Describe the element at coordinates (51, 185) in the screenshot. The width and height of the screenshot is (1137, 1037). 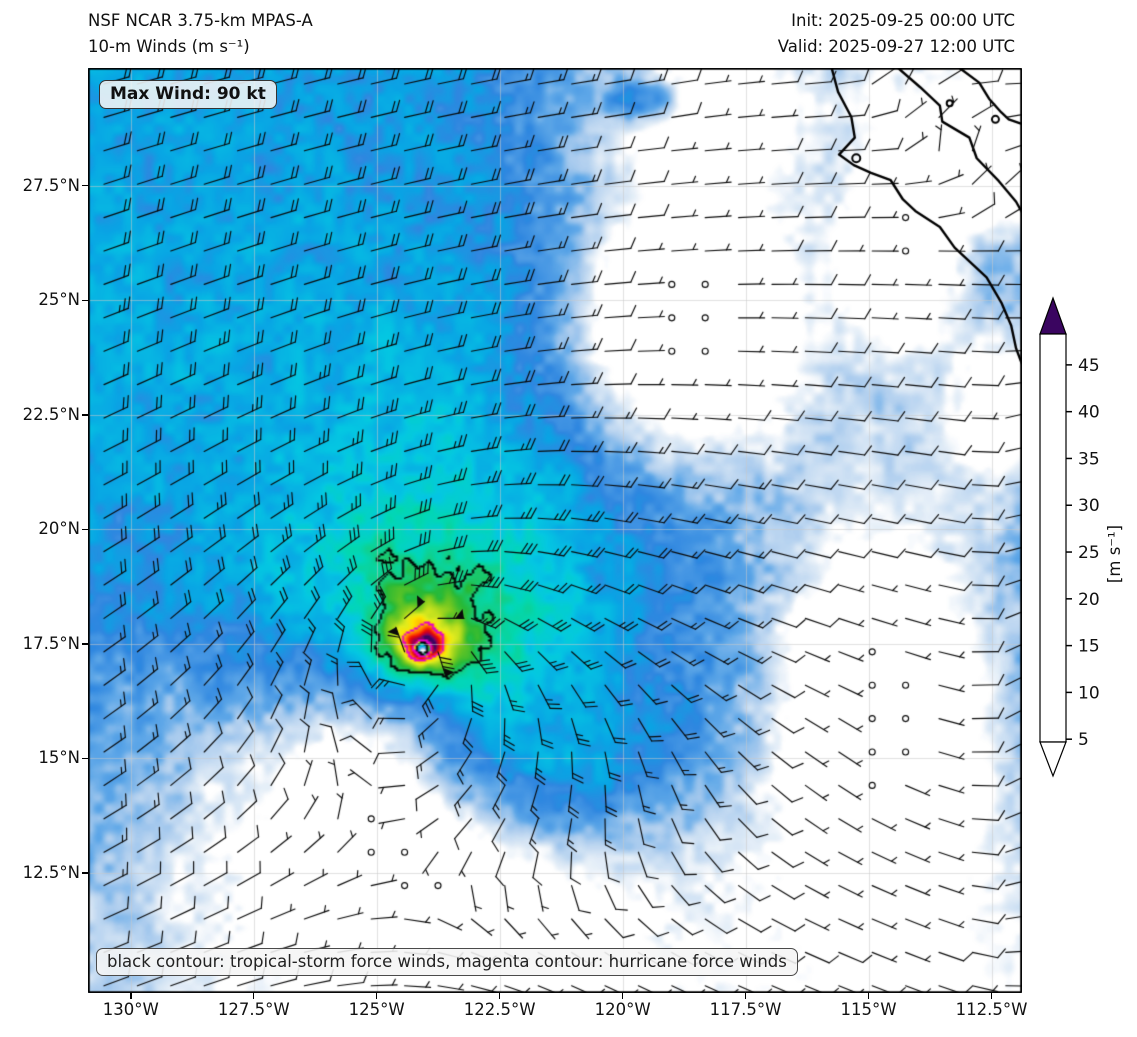
I see `lat-tick-label-27.5°N: 27.5°N` at that location.